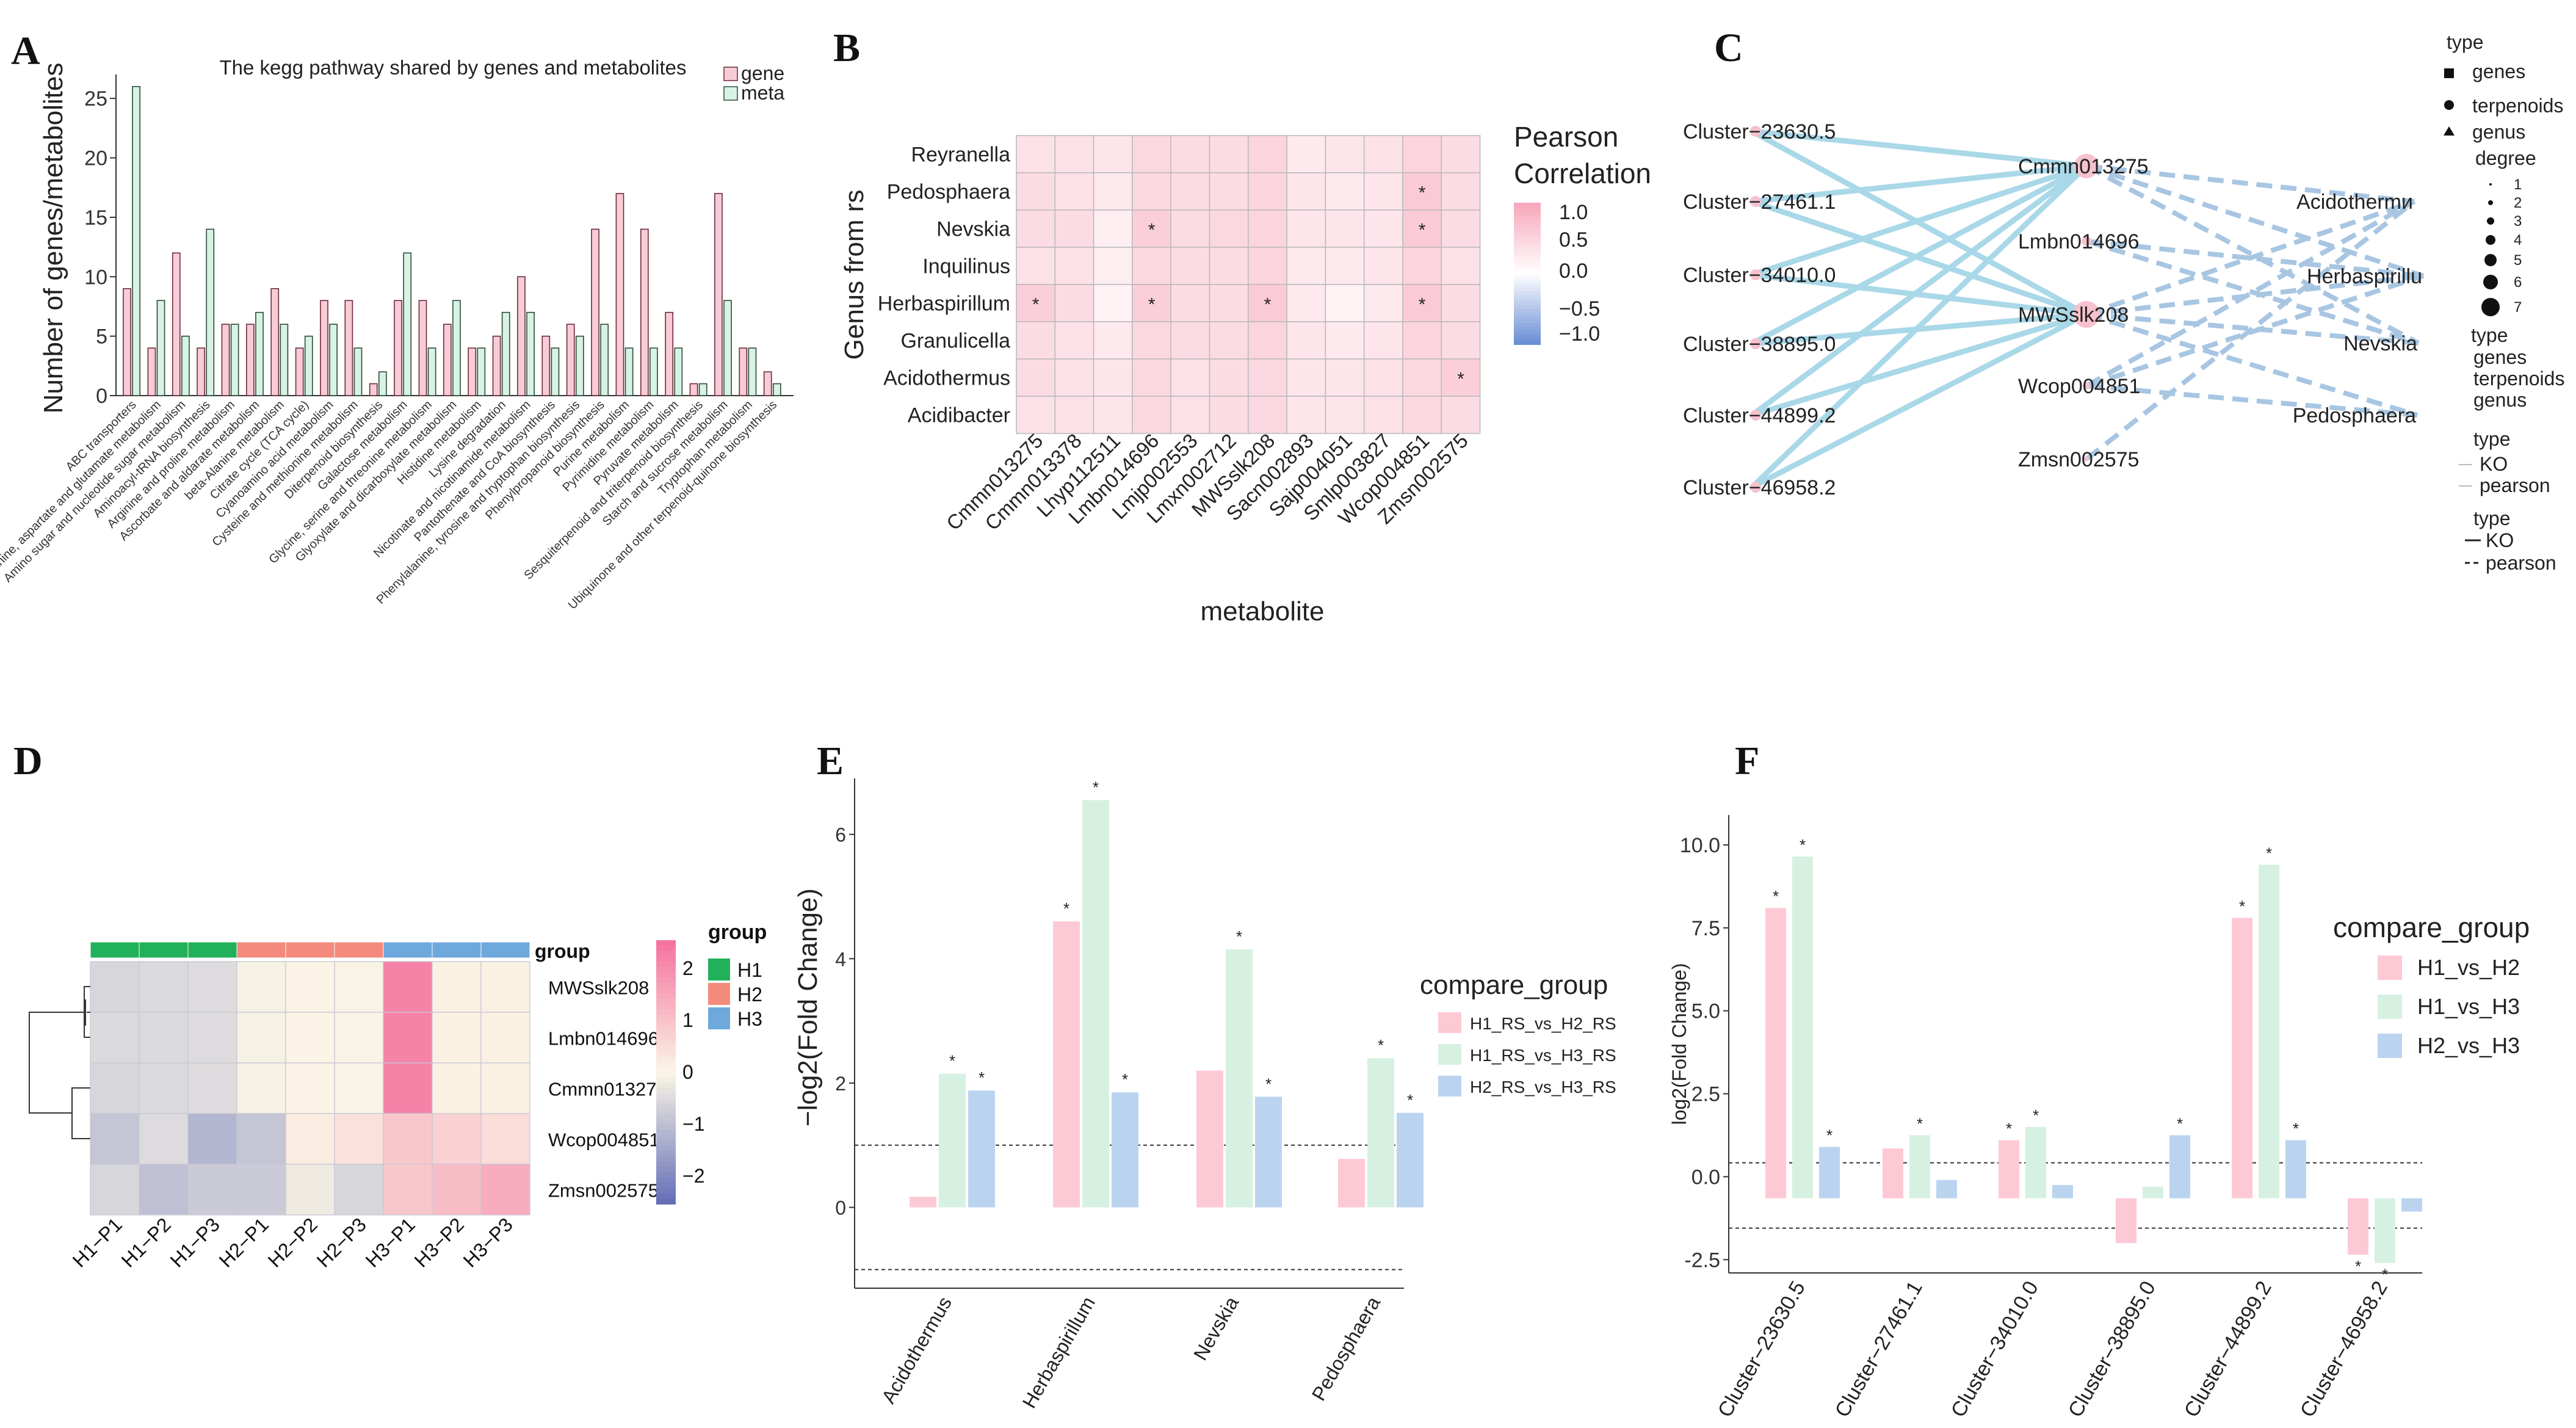 This screenshot has width=2576, height=1428. I want to click on x-tick-label: Cluster−38895.0, so click(2112, 1349).